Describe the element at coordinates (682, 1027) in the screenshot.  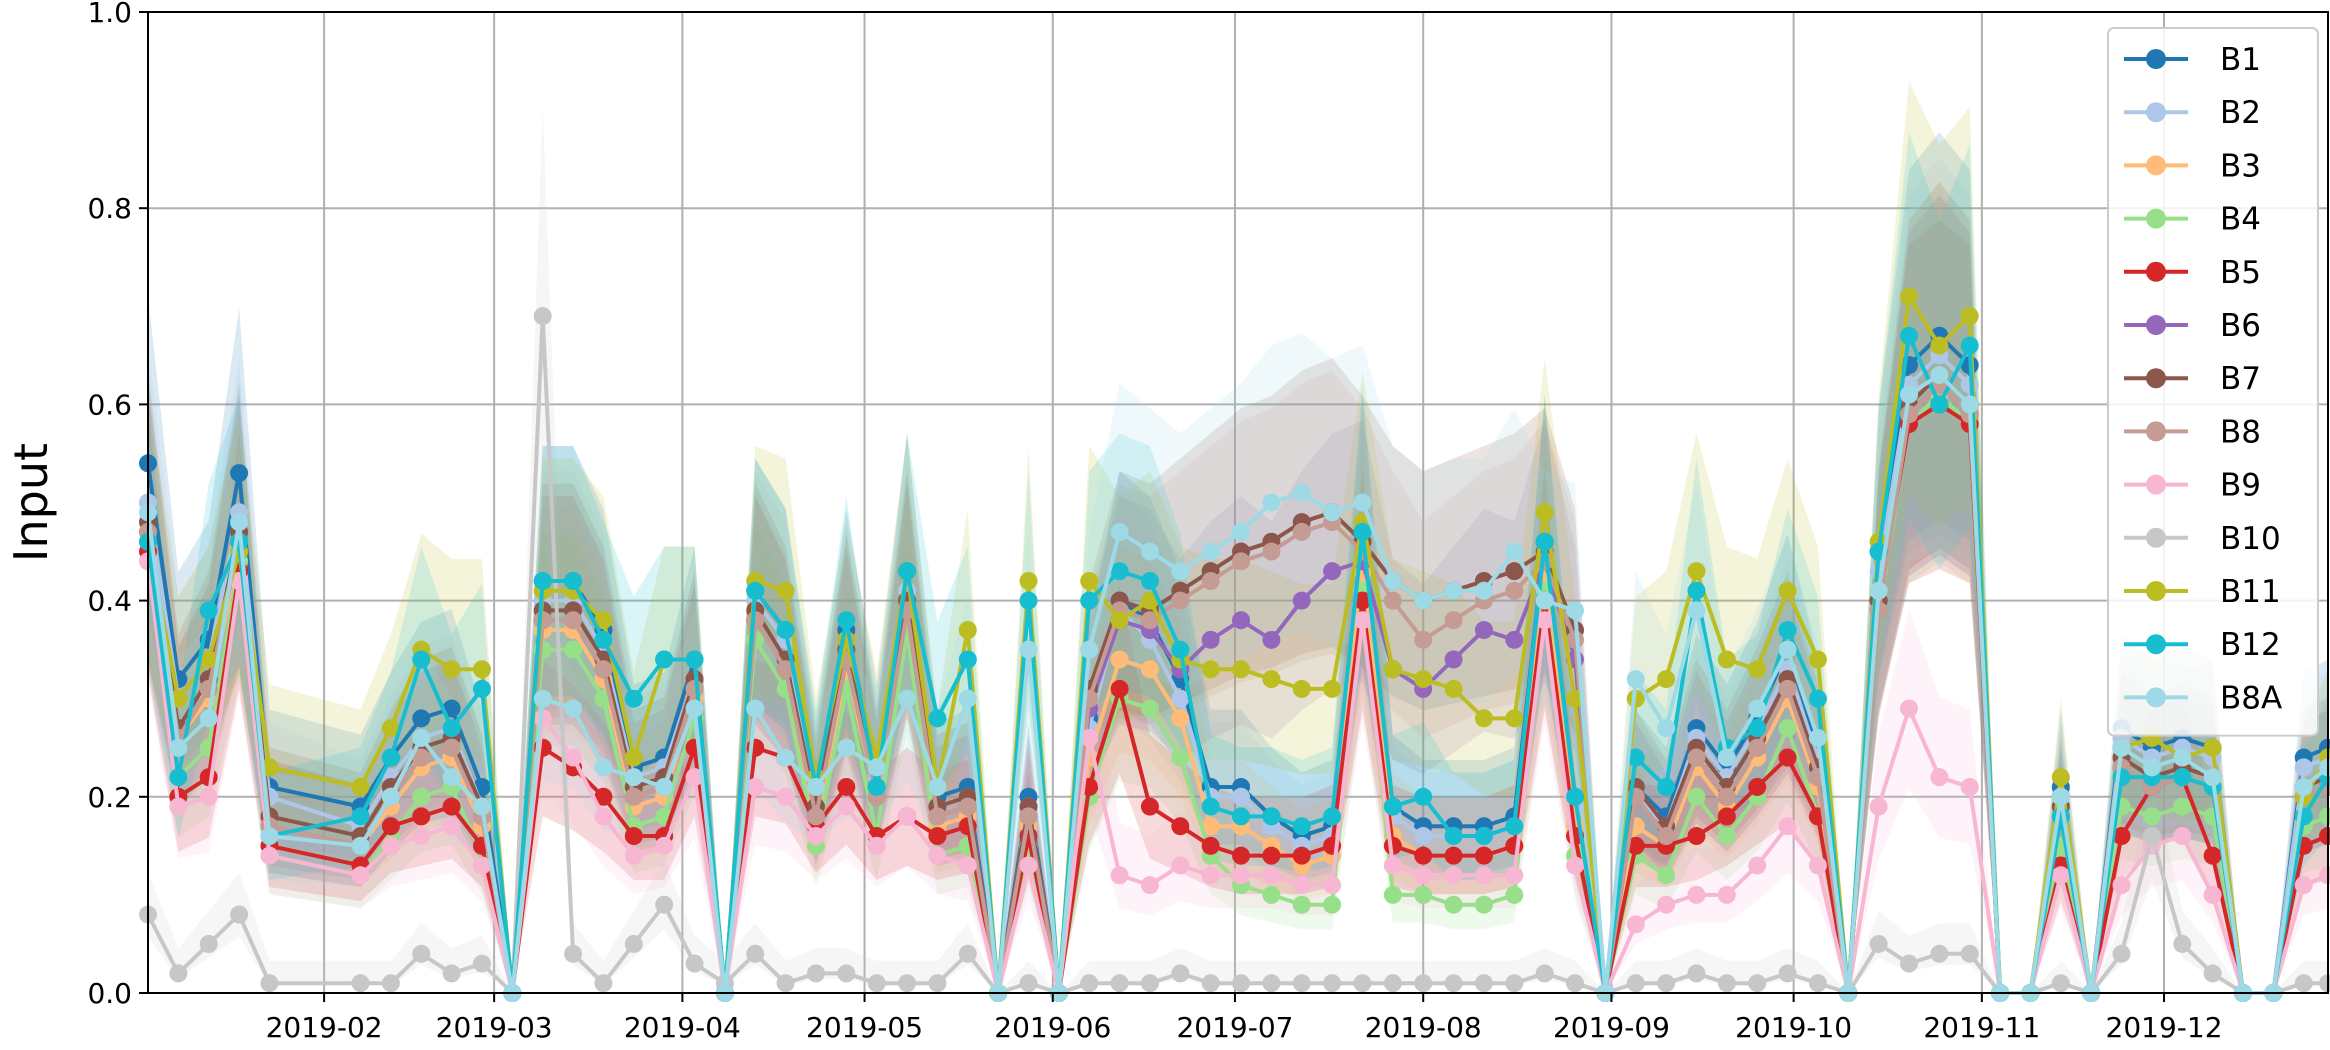
I see `x-tick-label: 2019-04` at that location.